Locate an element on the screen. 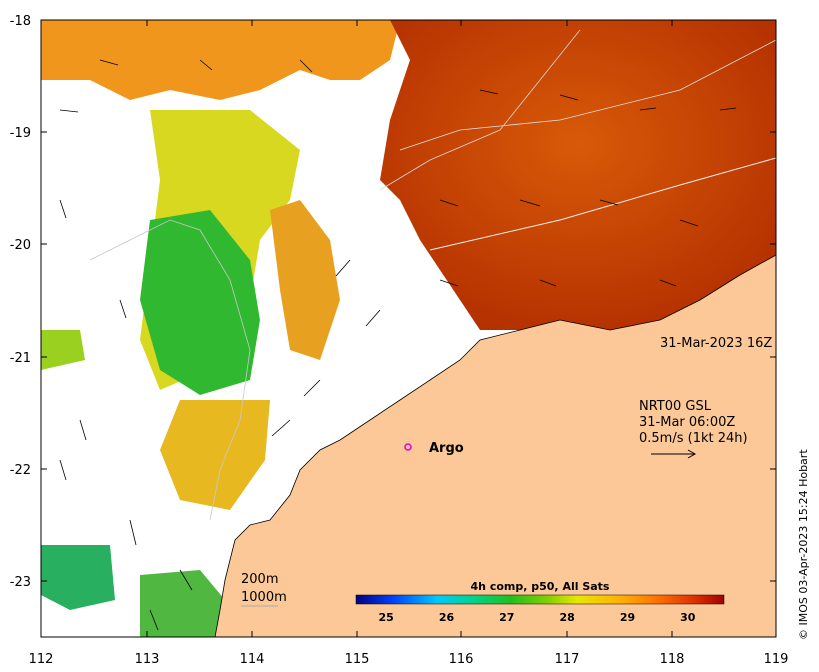  colorbar-tick-label: 29 is located at coordinates (627, 617).